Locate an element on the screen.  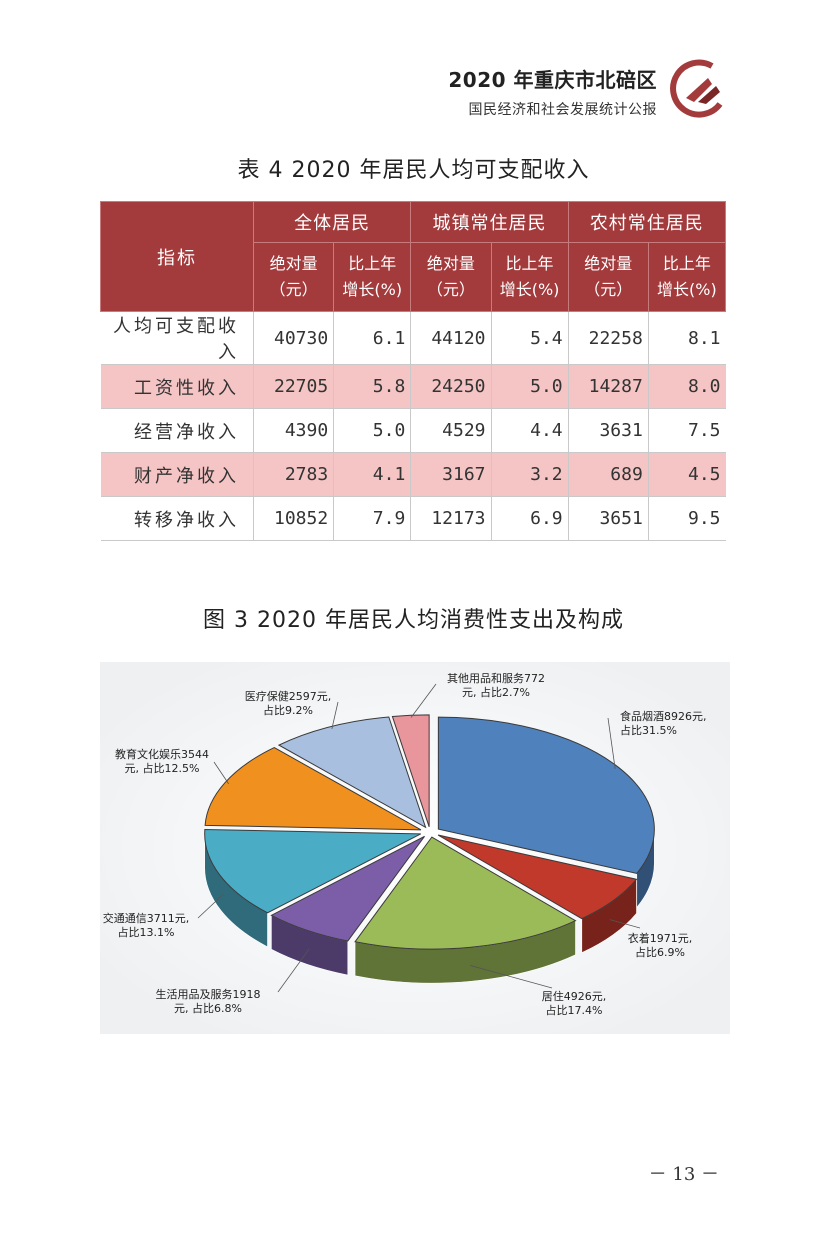
table-cell: 4390 is located at coordinates (294, 430).